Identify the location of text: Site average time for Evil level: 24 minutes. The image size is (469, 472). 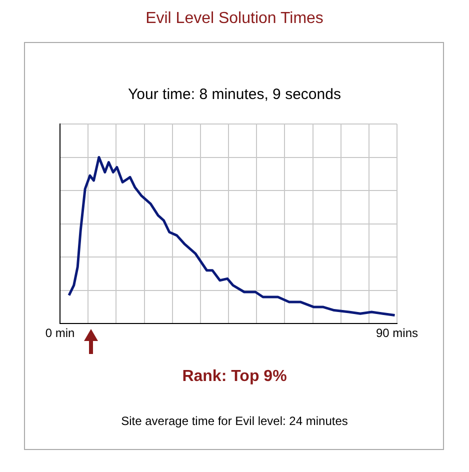
(234, 421).